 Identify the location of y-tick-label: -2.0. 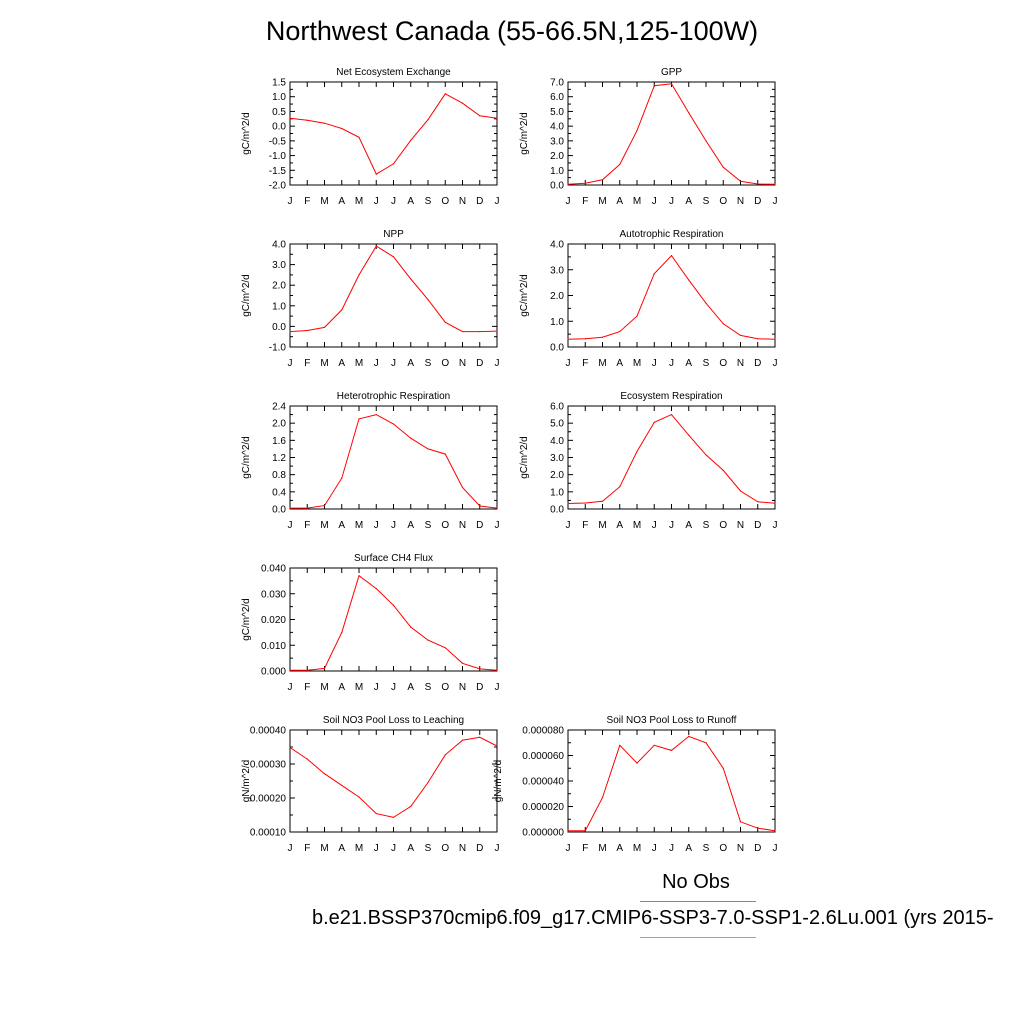
(278, 186).